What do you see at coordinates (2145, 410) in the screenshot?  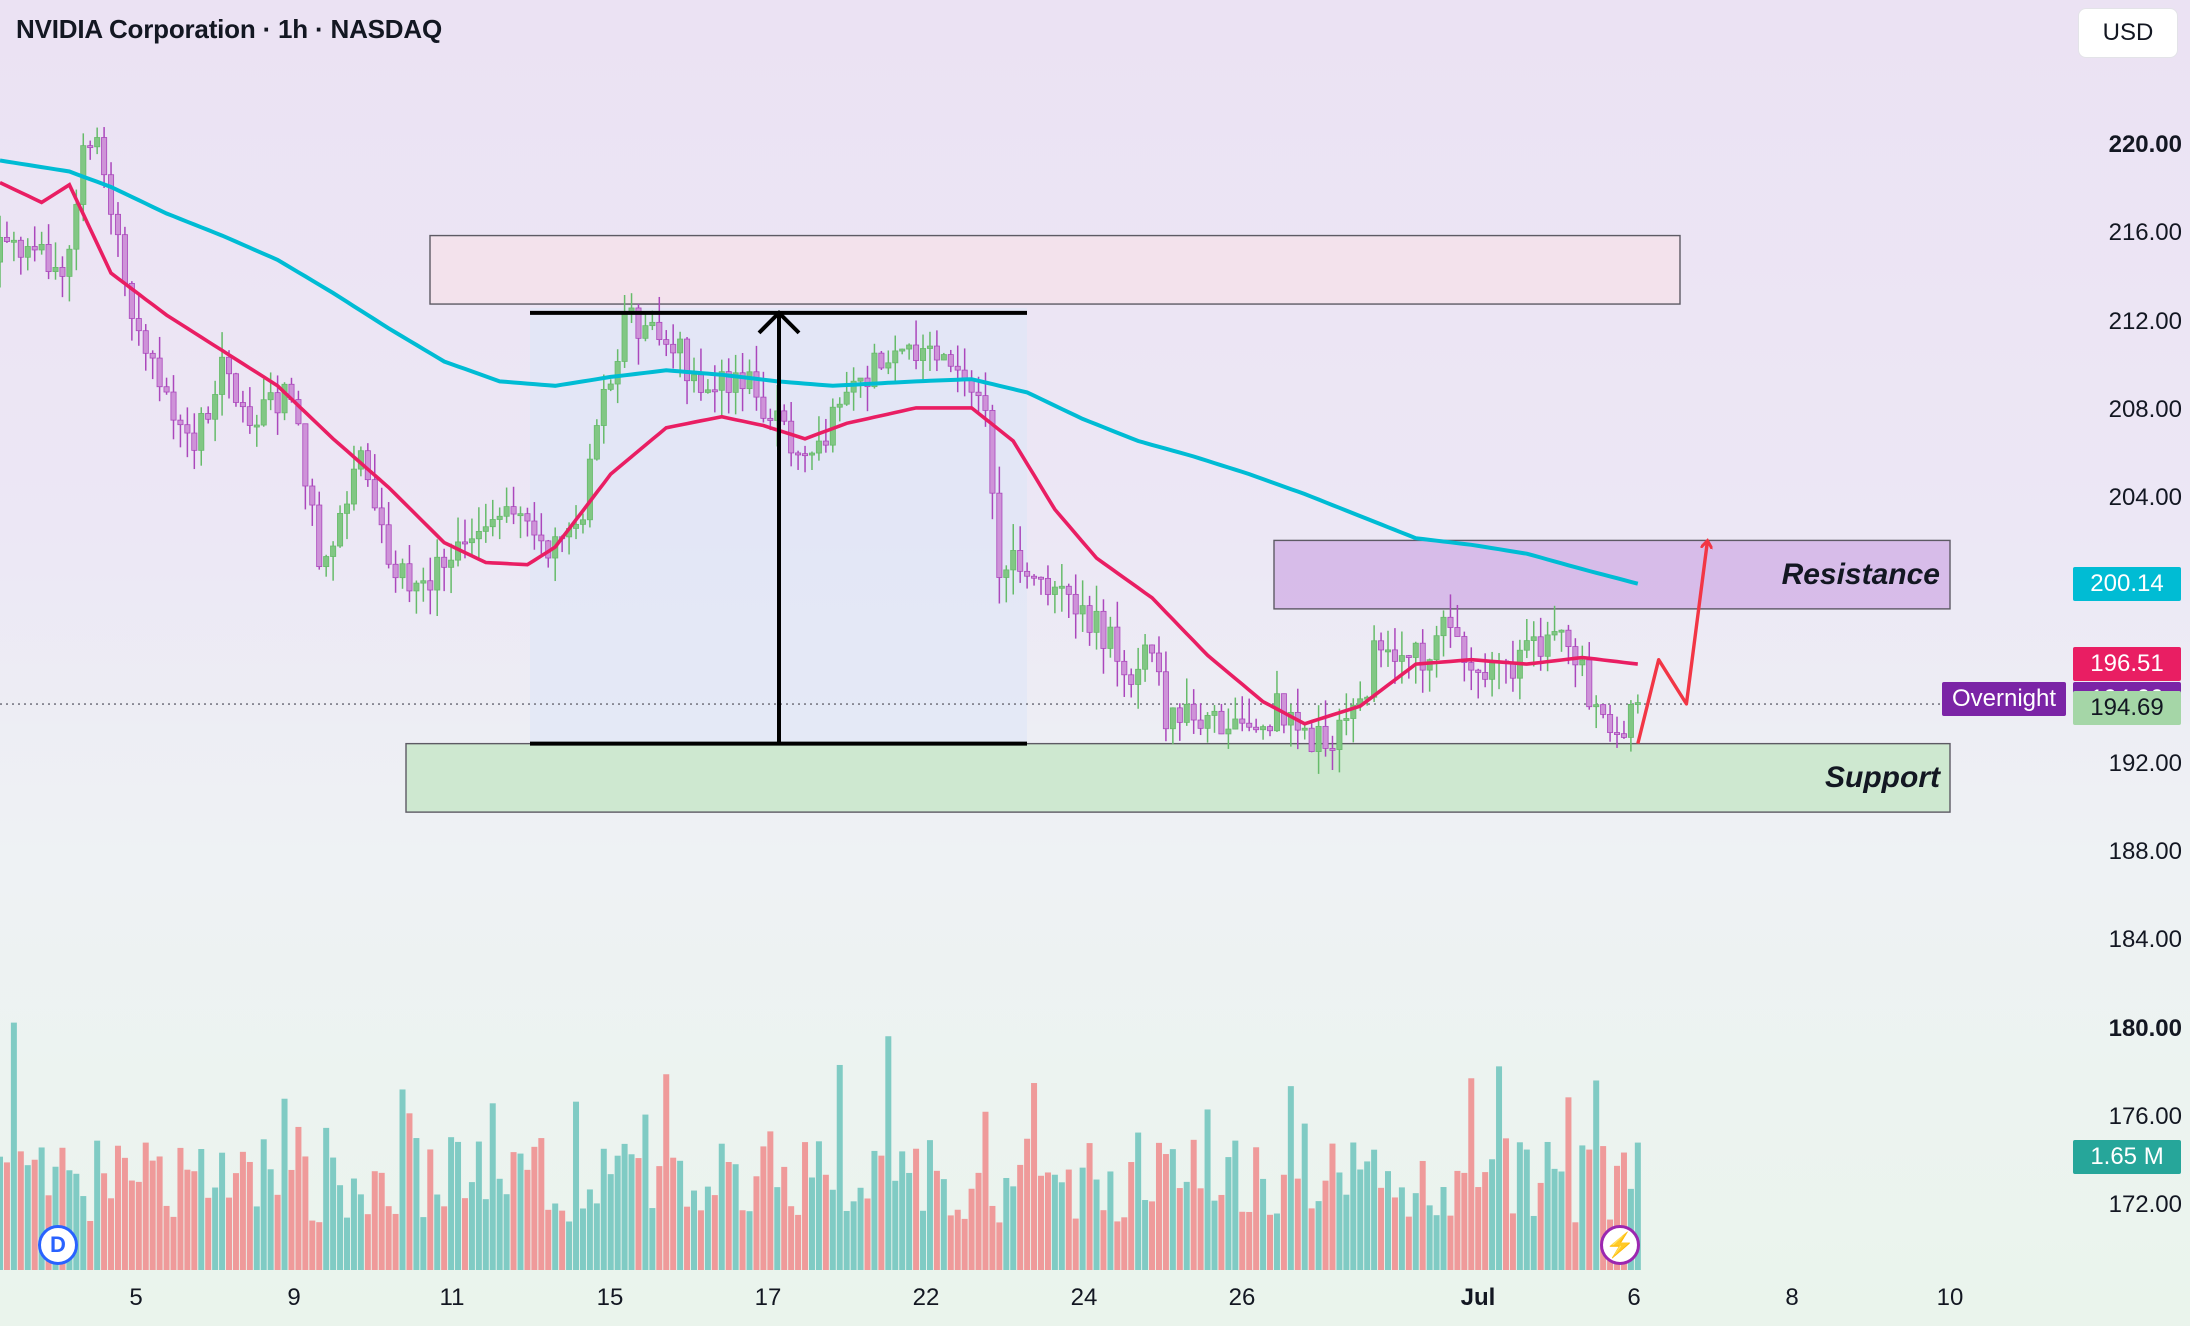 I see `price-axis-label: 208.00` at bounding box center [2145, 410].